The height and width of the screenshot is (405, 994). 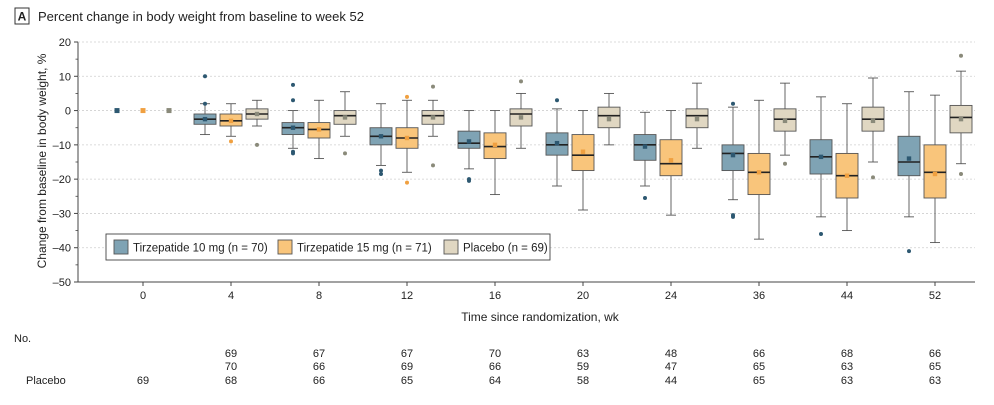 What do you see at coordinates (143, 296) in the screenshot?
I see `x-tick-label: 0` at bounding box center [143, 296].